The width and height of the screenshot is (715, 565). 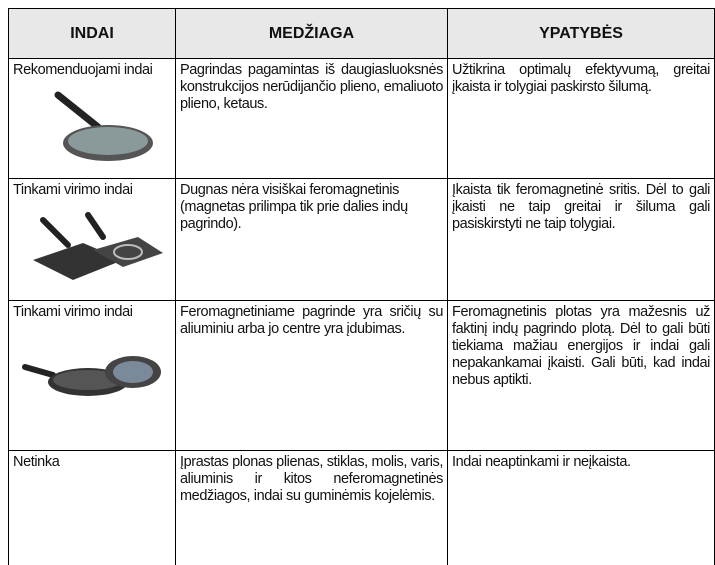 I want to click on header-row: INDAI MEDŽIAGA YPATYBĖS, so click(x=361, y=33).